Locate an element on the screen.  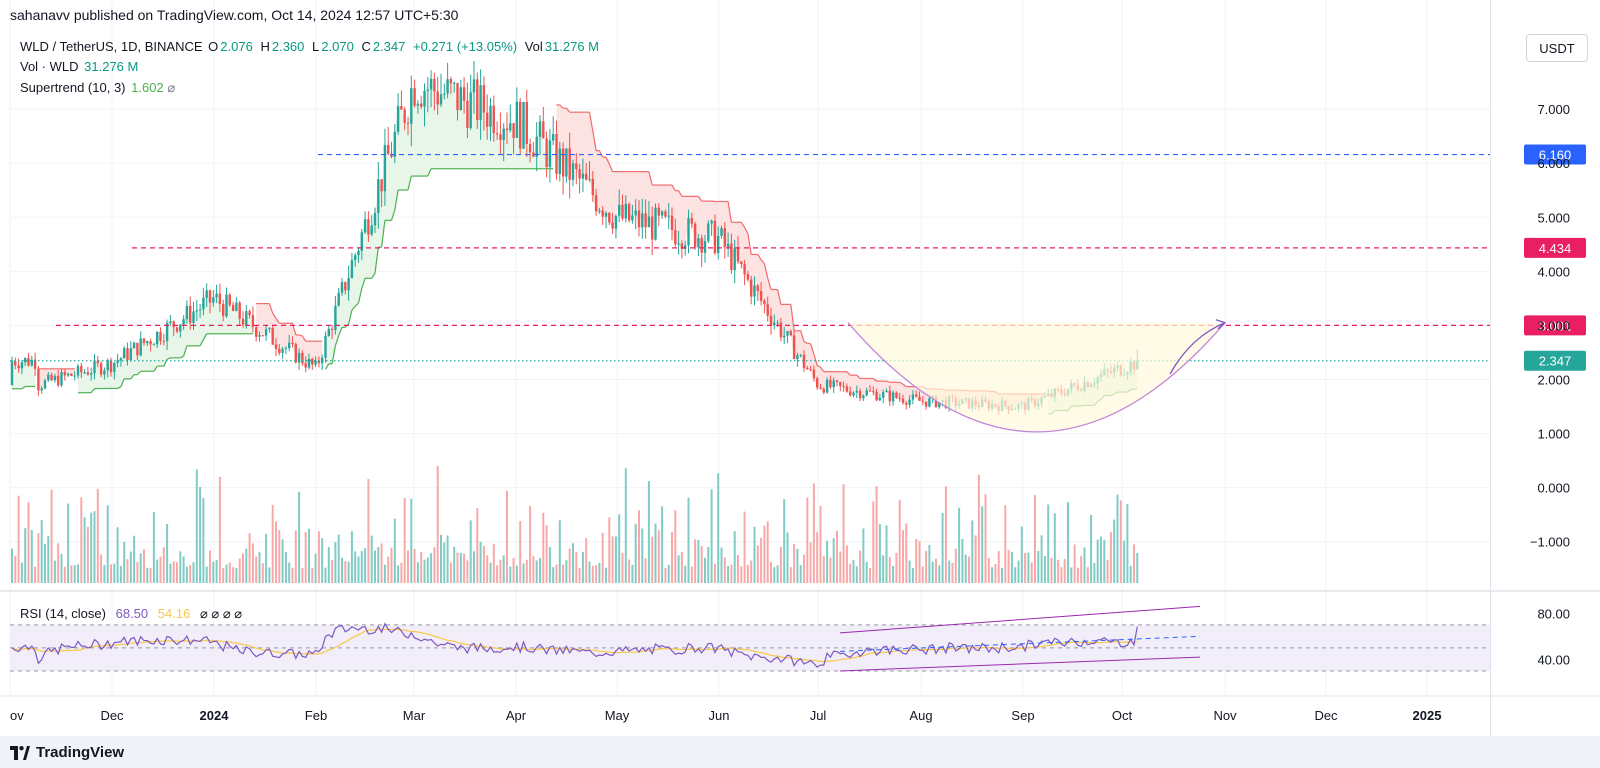
rsi-channel-upper is located at coordinates (1020, 619).